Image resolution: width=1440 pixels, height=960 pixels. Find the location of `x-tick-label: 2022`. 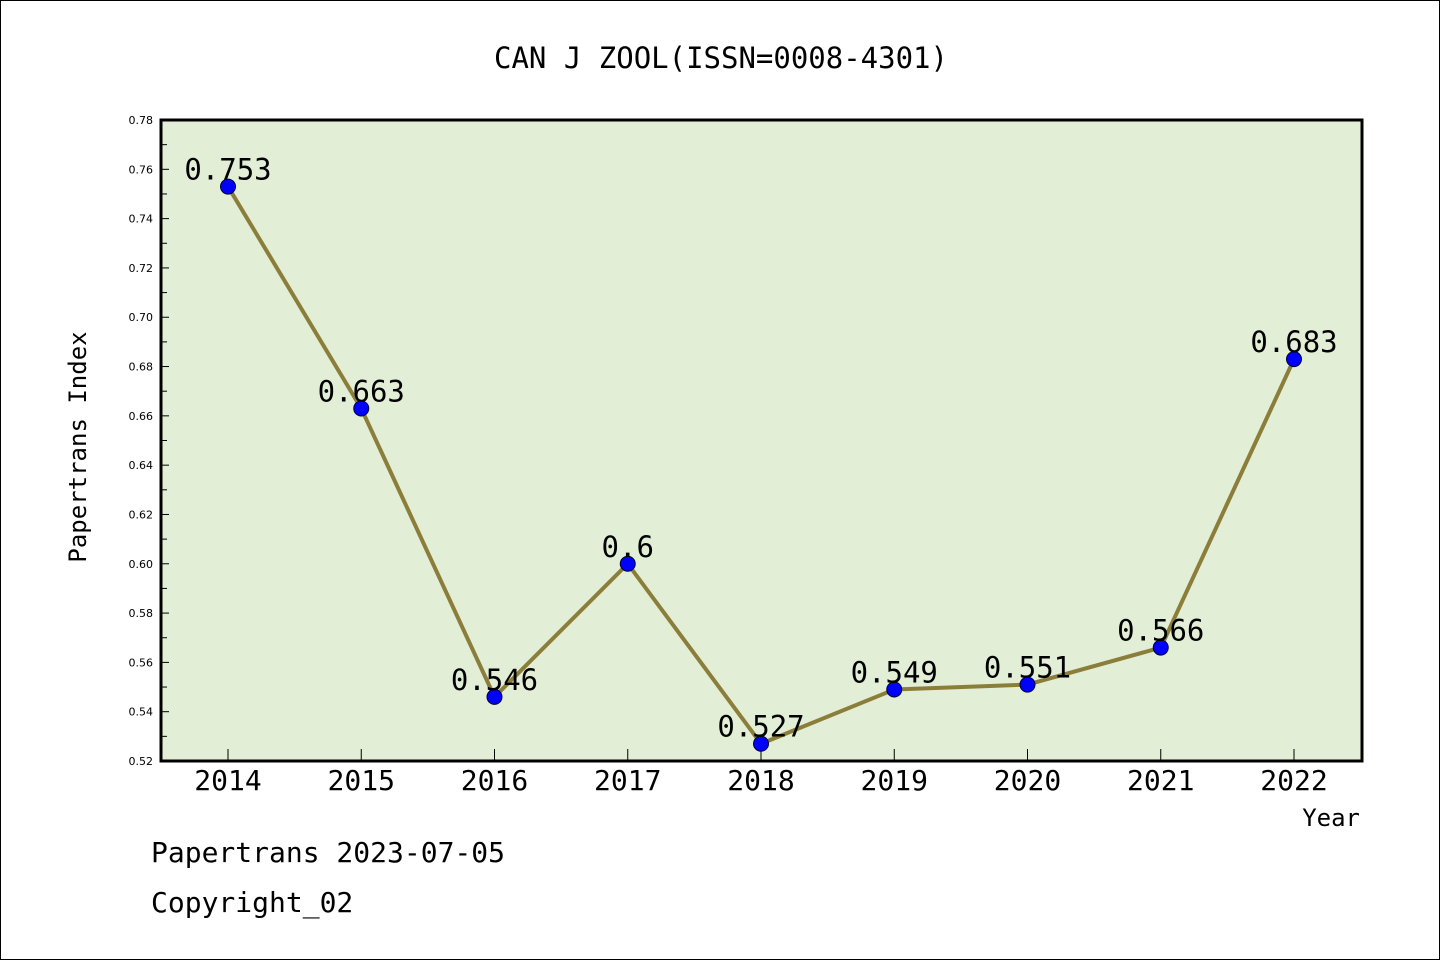

x-tick-label: 2022 is located at coordinates (1293, 780).